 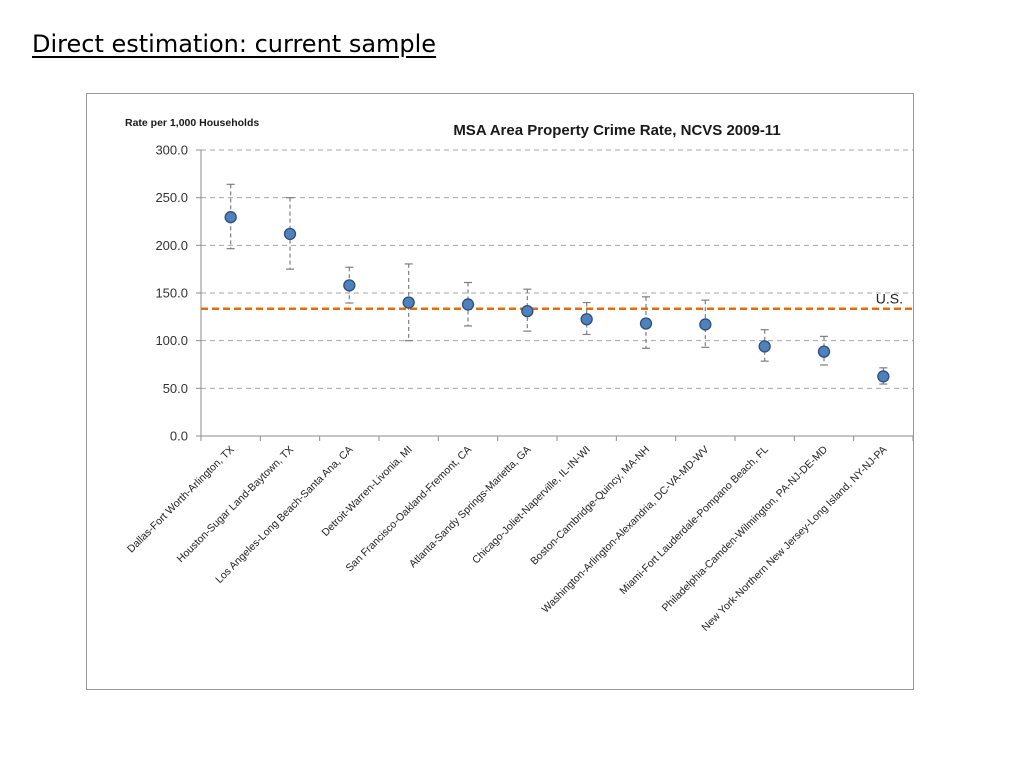 I want to click on category-label: Chicago-Joliet-Naperville, IL-IN-WI, so click(x=531, y=505).